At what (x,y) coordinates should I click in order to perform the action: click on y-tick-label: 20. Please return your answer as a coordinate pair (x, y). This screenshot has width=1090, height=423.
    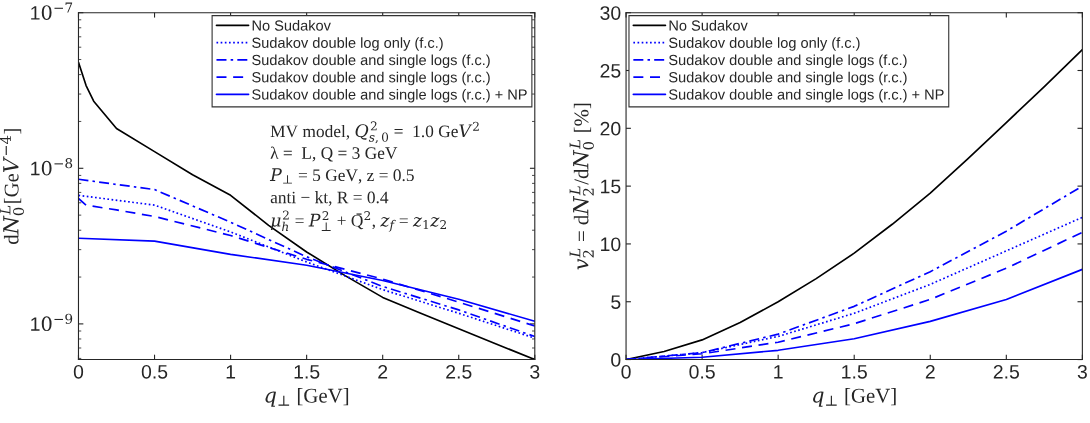
    Looking at the image, I should click on (610, 128).